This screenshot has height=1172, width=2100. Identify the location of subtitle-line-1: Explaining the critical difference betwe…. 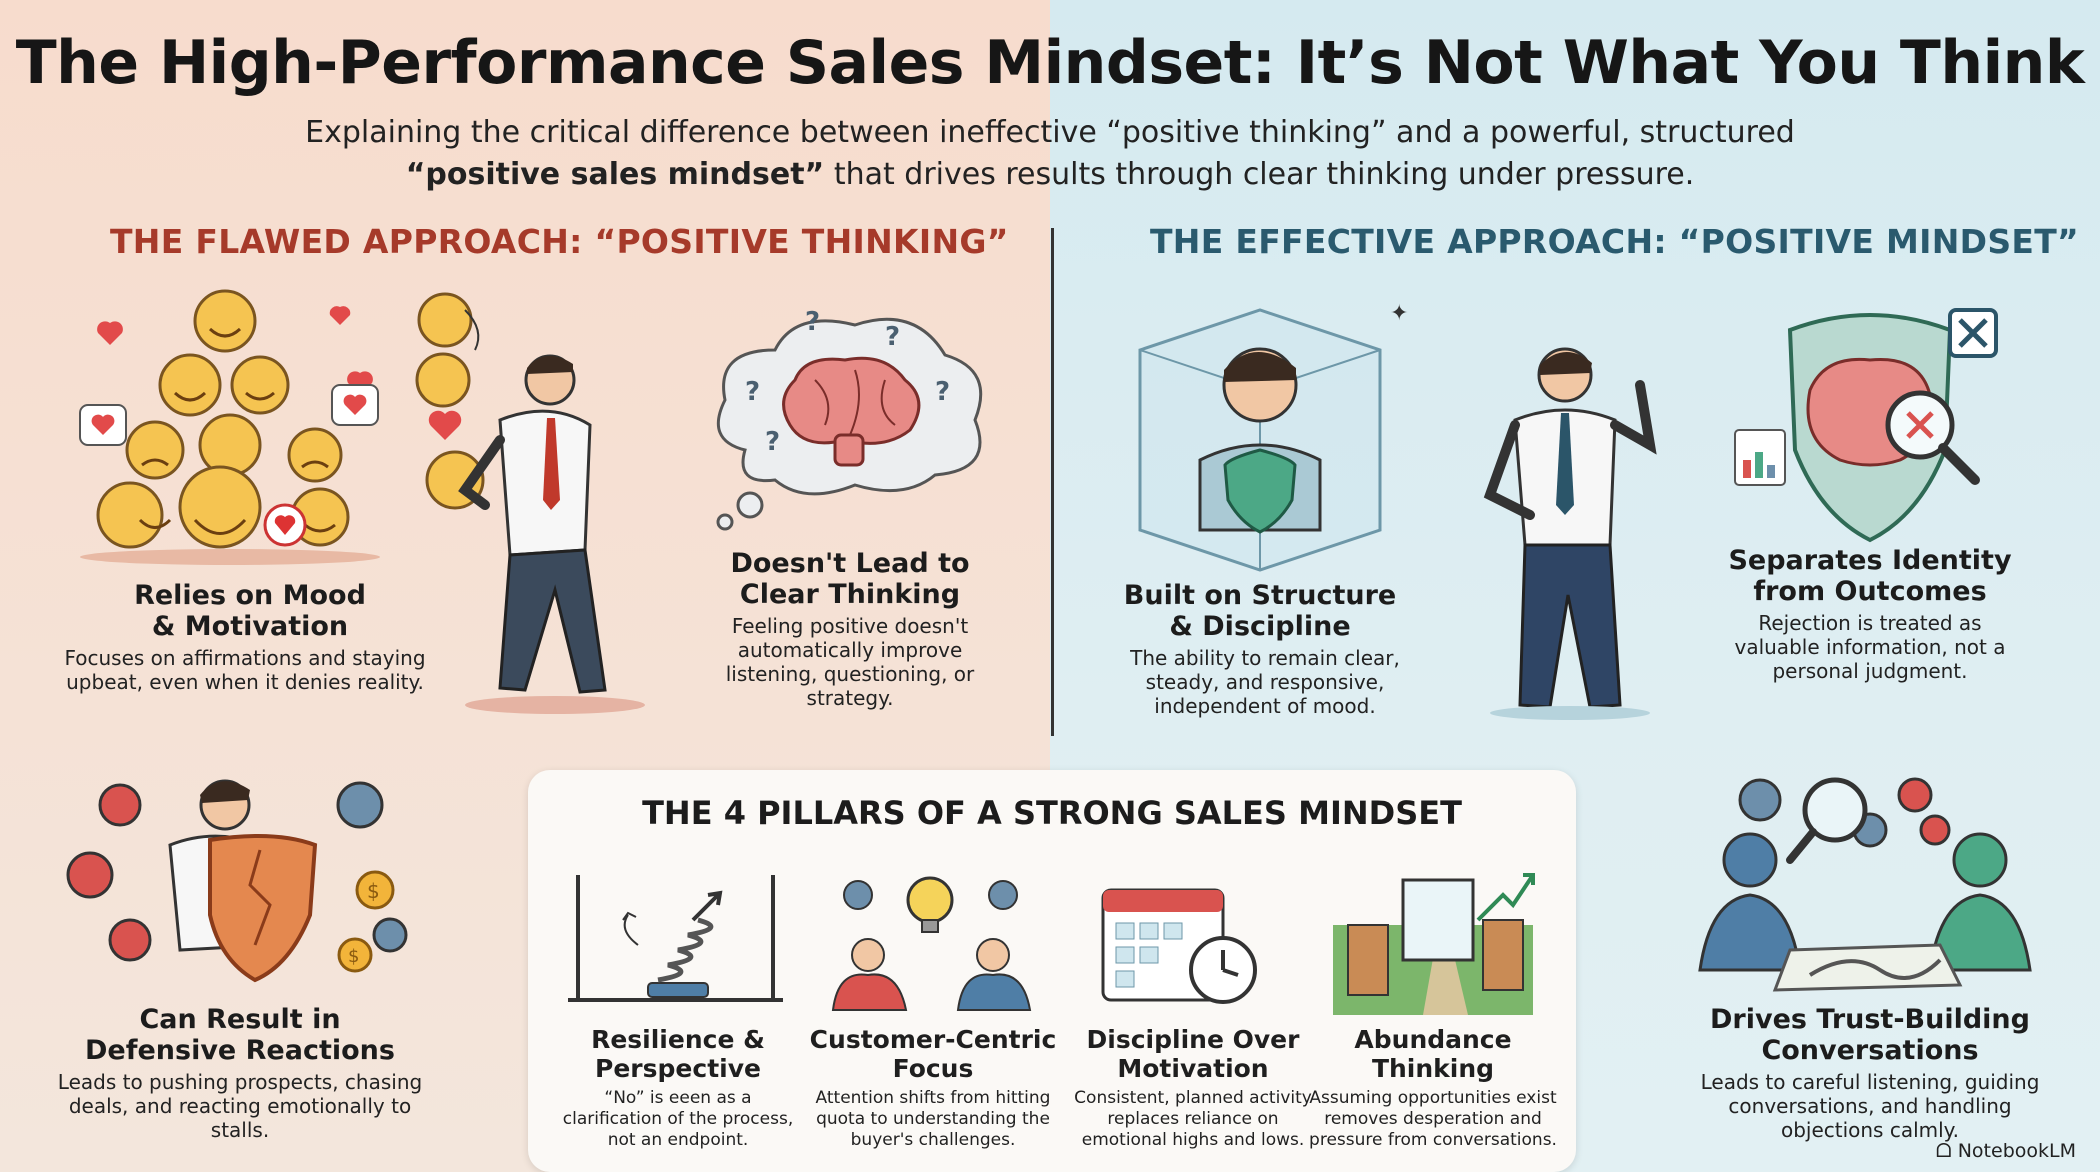
(1050, 132).